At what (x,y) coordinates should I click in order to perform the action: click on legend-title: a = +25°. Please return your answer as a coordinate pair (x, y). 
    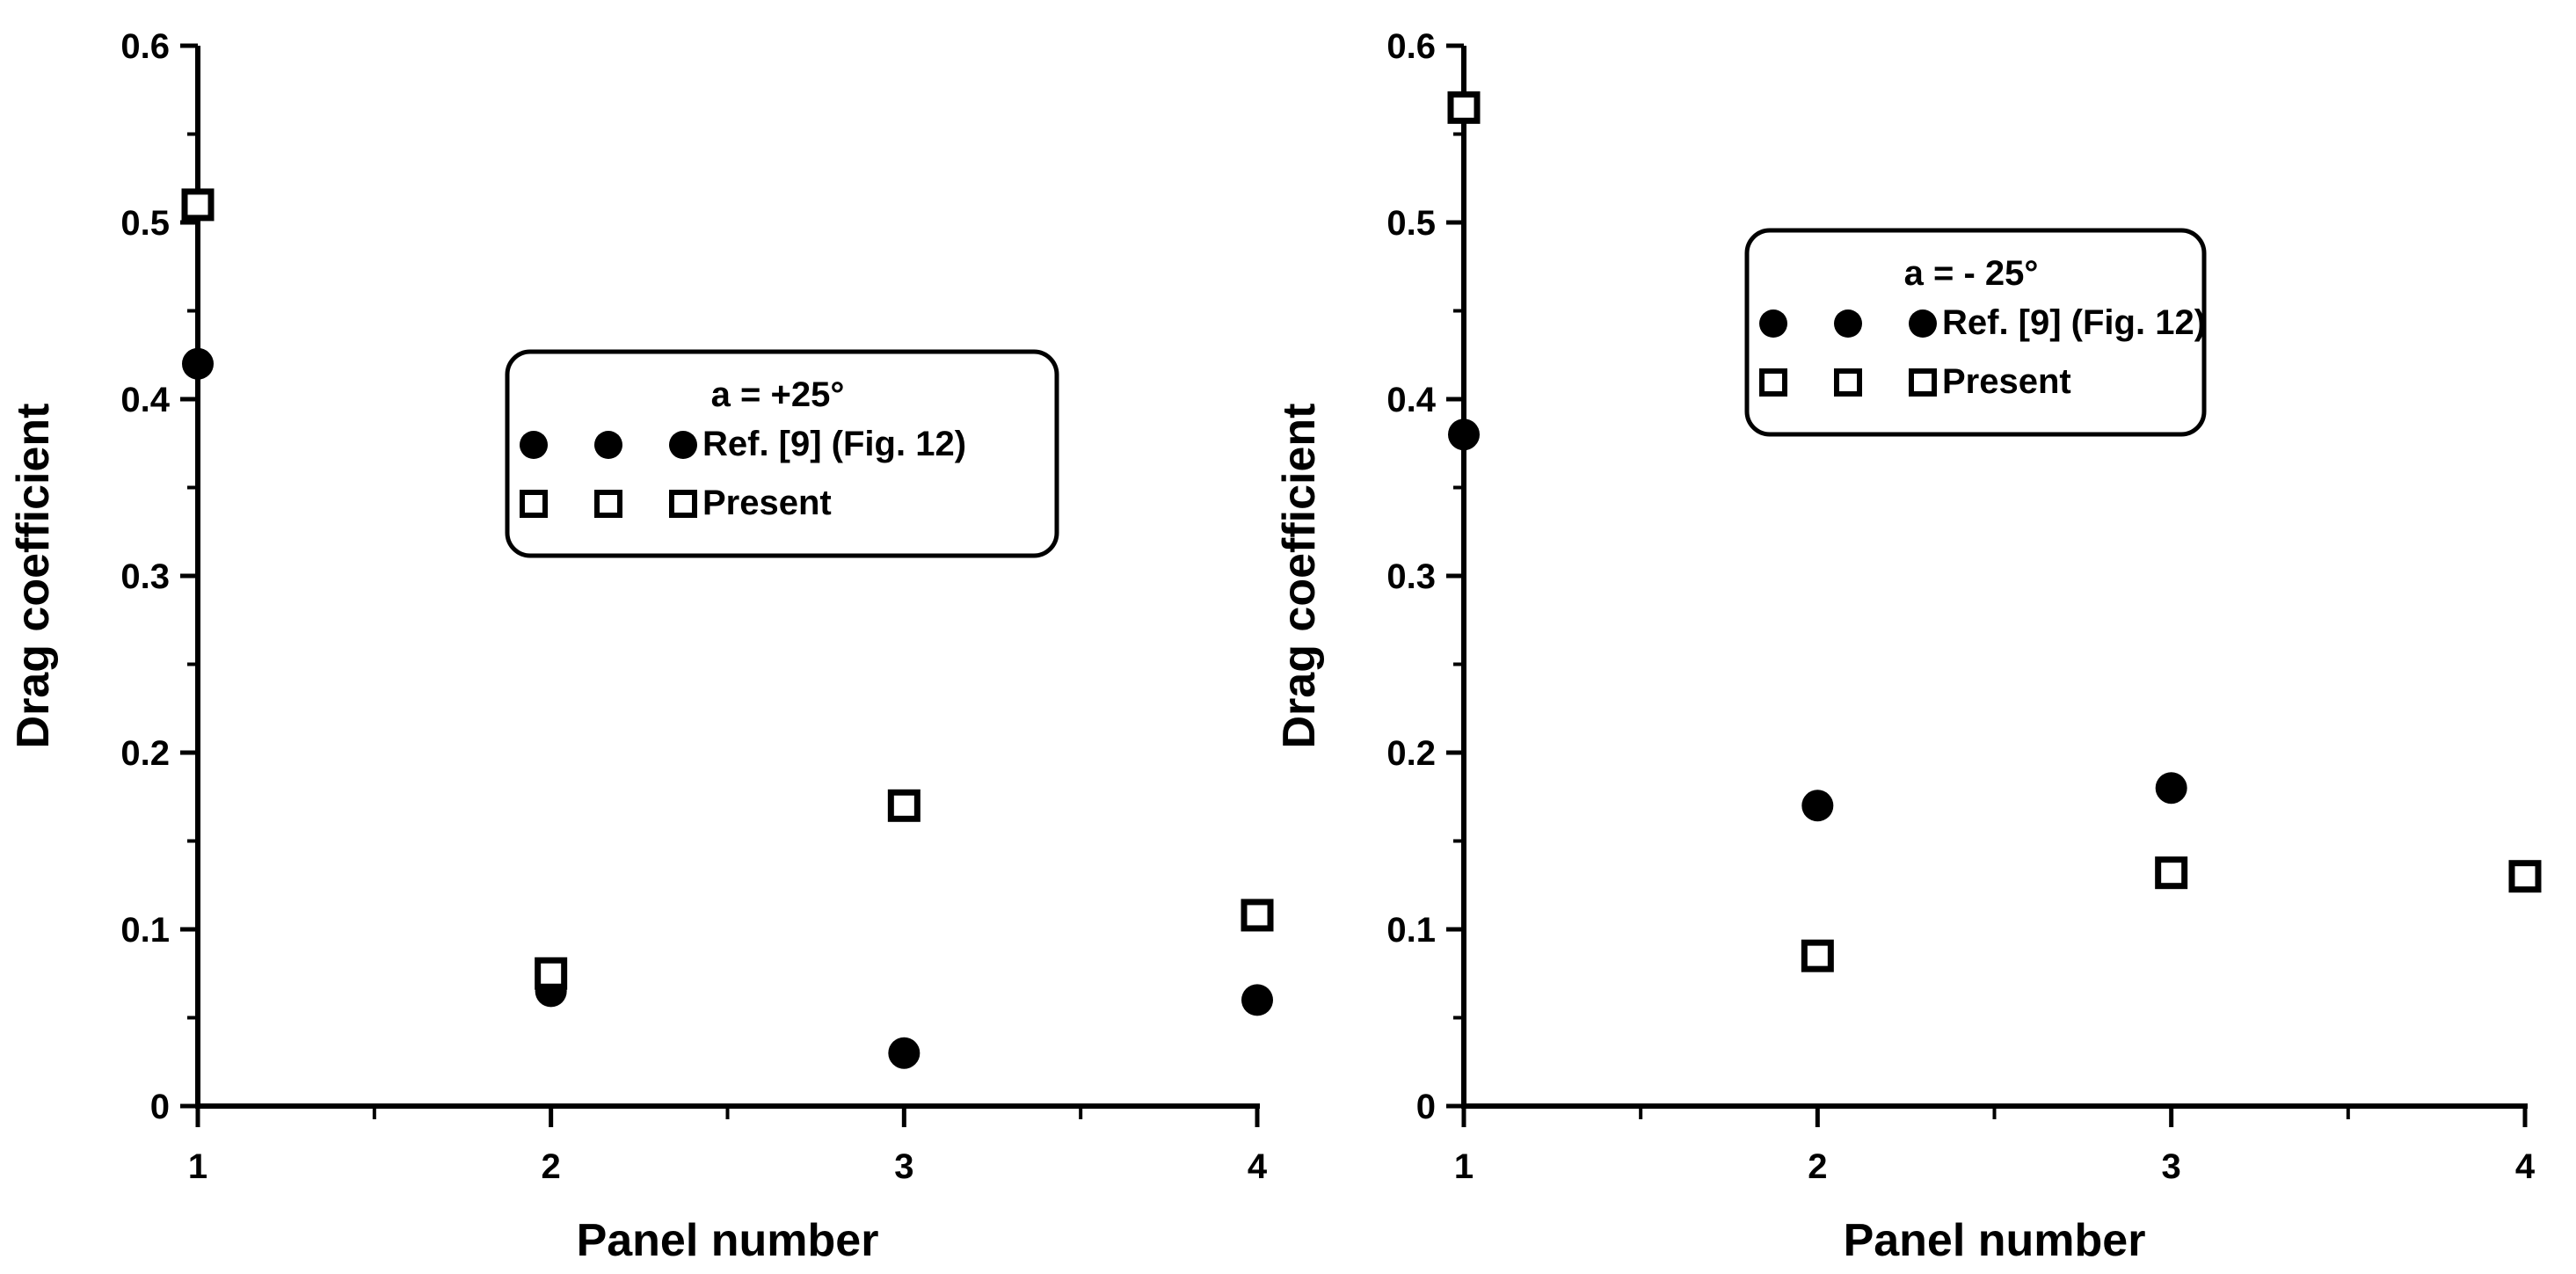
    Looking at the image, I should click on (778, 394).